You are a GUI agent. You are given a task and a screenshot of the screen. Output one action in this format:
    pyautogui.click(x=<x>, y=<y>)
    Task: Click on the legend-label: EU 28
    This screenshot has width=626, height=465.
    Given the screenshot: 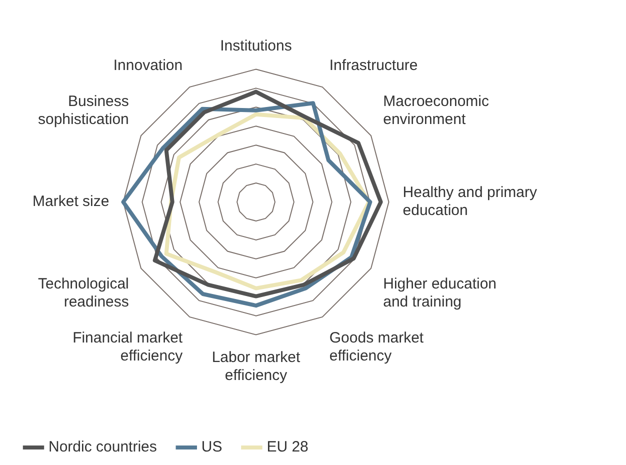 What is the action you would take?
    pyautogui.click(x=287, y=447)
    